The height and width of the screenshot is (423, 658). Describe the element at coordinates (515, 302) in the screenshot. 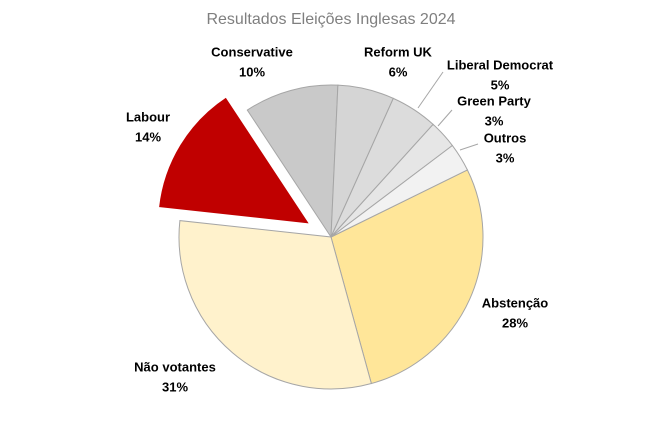

I see `slice-label: Abstenção` at that location.